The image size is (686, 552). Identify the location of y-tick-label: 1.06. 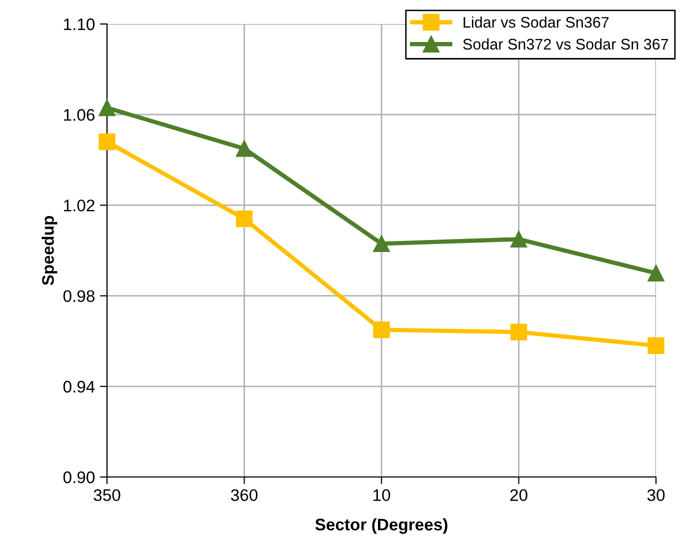
(79, 115).